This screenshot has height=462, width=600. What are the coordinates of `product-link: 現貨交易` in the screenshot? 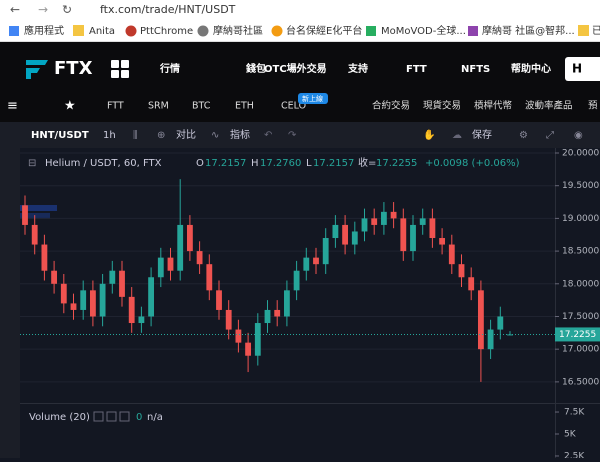 It's located at (442, 106).